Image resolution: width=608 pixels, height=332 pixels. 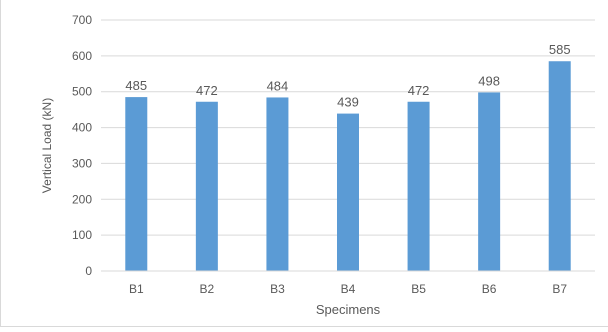 I want to click on y-tick-label: 0, so click(x=88, y=271).